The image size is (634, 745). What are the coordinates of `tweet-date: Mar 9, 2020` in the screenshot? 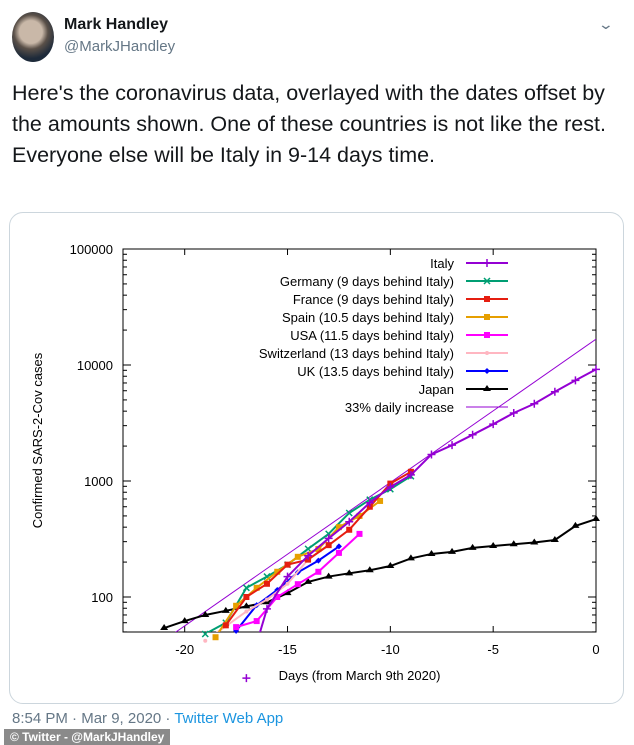 It's located at (121, 718).